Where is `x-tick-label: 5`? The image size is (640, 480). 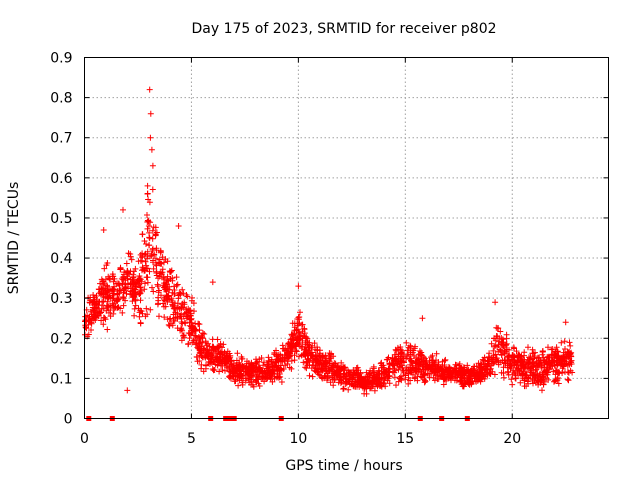
x-tick-label: 5 is located at coordinates (191, 439).